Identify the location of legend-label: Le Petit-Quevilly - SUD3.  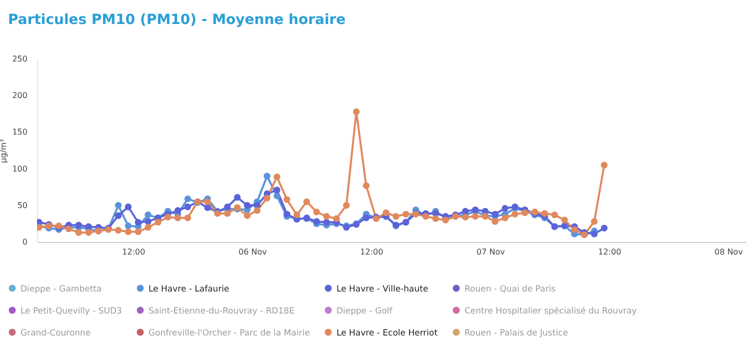
(71, 311).